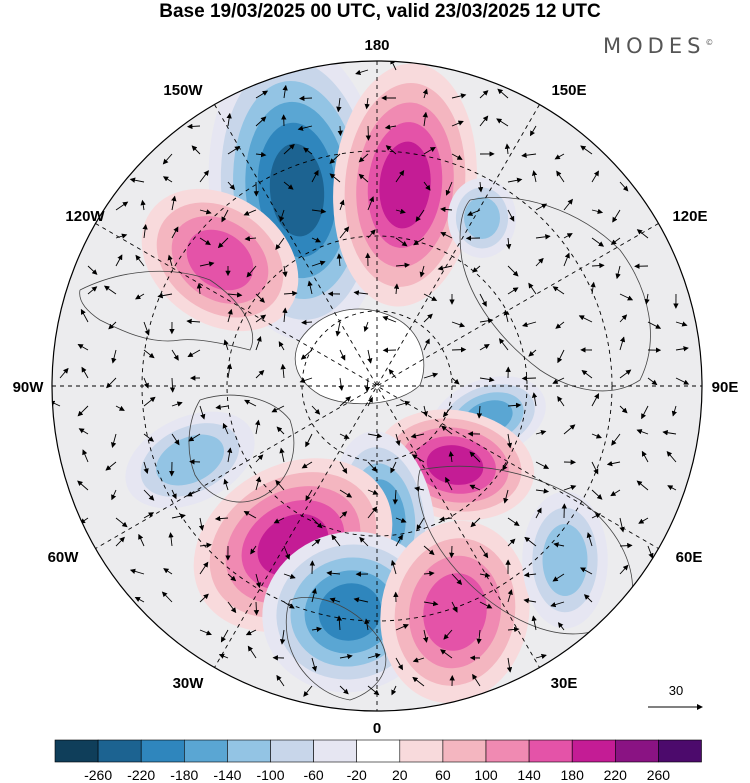 Image resolution: width=750 pixels, height=783 pixels. What do you see at coordinates (376, 45) in the screenshot?
I see `lon-label-180: 180` at bounding box center [376, 45].